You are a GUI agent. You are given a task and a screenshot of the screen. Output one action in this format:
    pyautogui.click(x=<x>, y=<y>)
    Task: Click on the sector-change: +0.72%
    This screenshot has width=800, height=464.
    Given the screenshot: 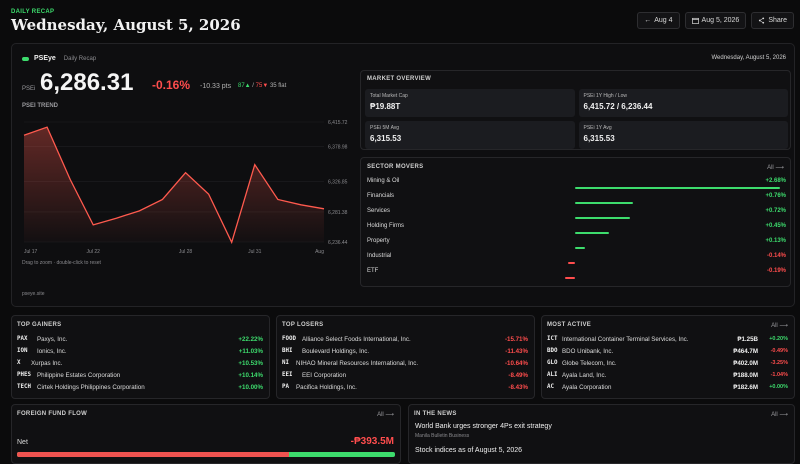 What is the action you would take?
    pyautogui.click(x=775, y=211)
    